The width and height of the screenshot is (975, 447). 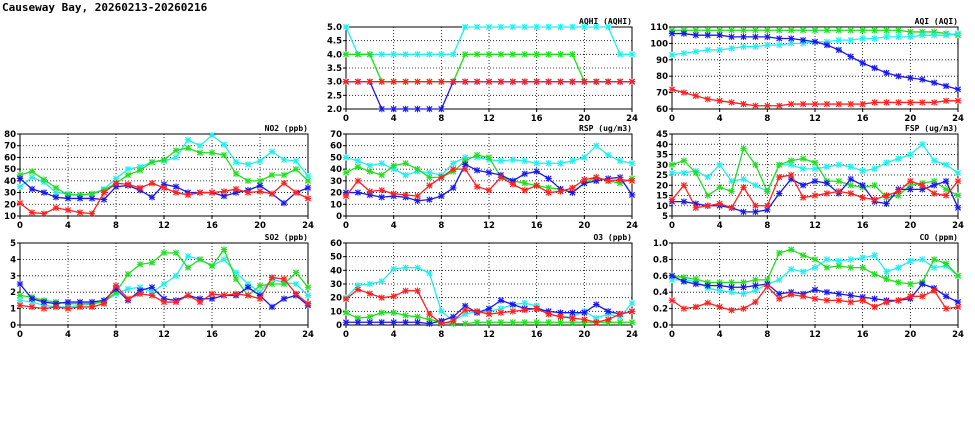 I want to click on x-tick-label: 12, so click(x=489, y=119).